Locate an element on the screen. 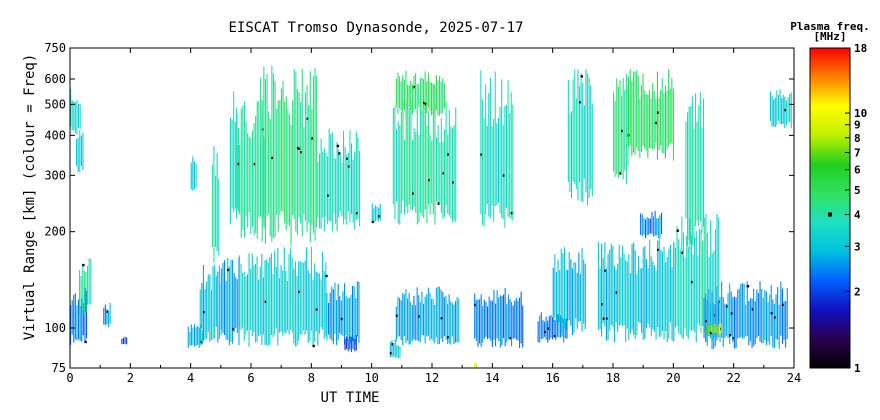 This screenshot has height=420, width=880. colorbar-tick-label: 18 is located at coordinates (860, 48).